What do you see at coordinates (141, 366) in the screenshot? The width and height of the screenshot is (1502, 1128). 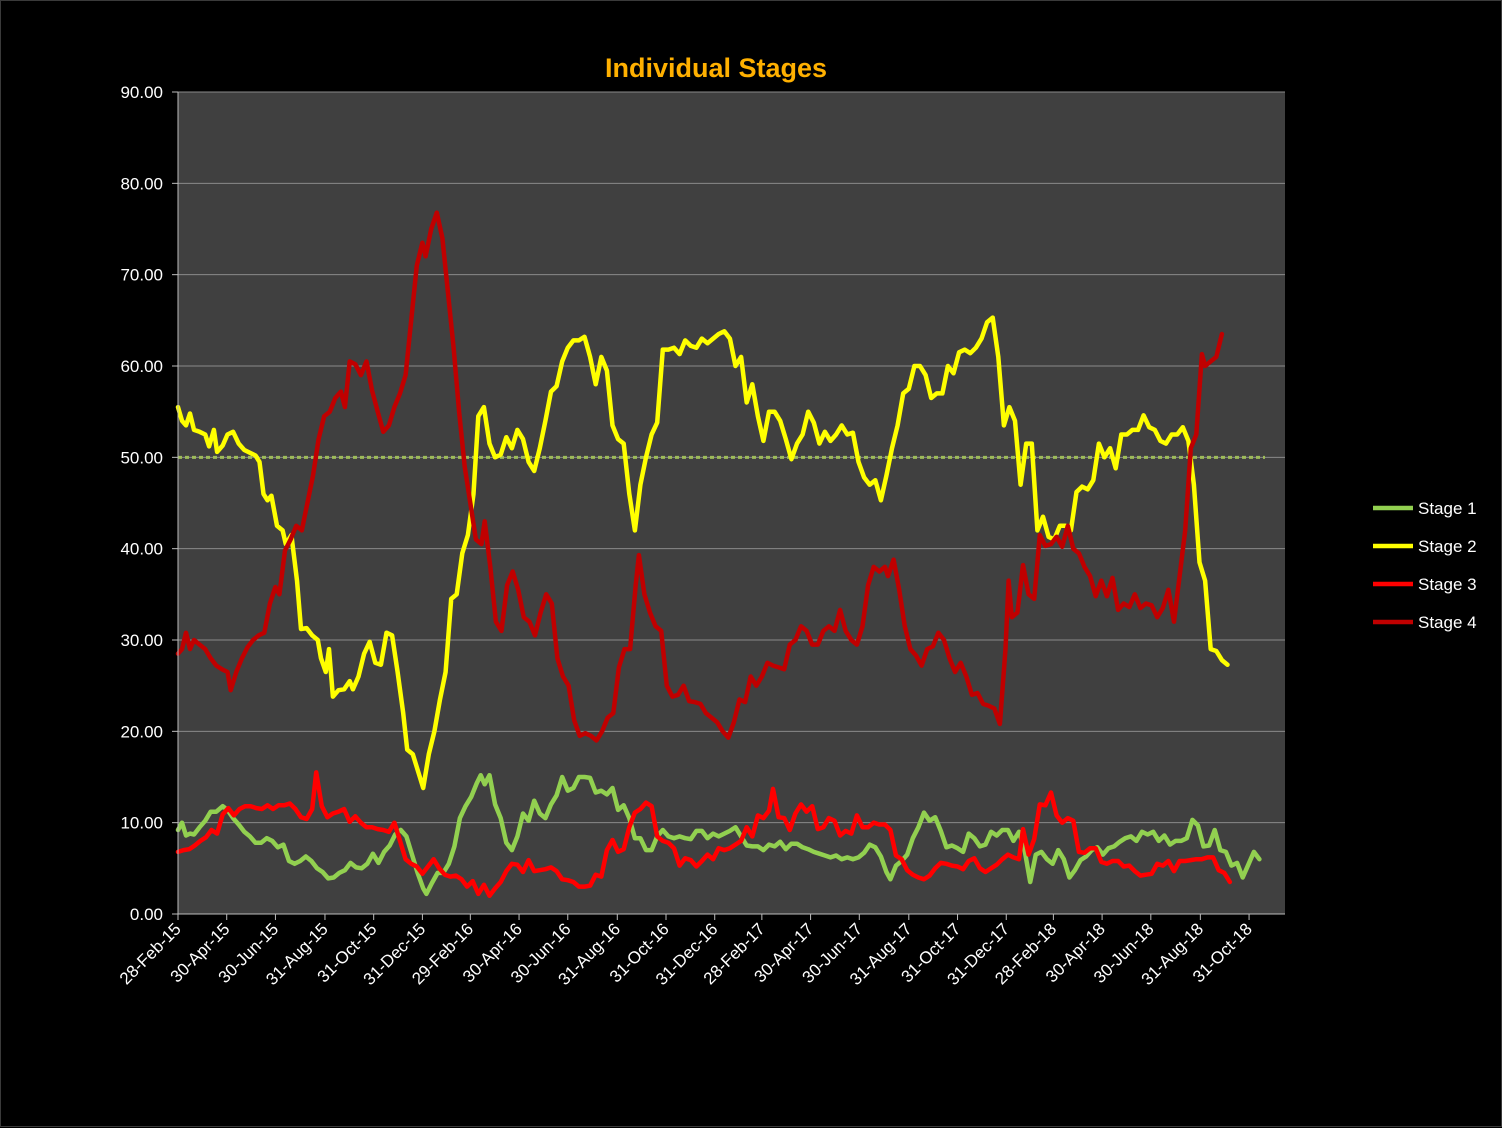 I see `y-tick-label: 60.00` at bounding box center [141, 366].